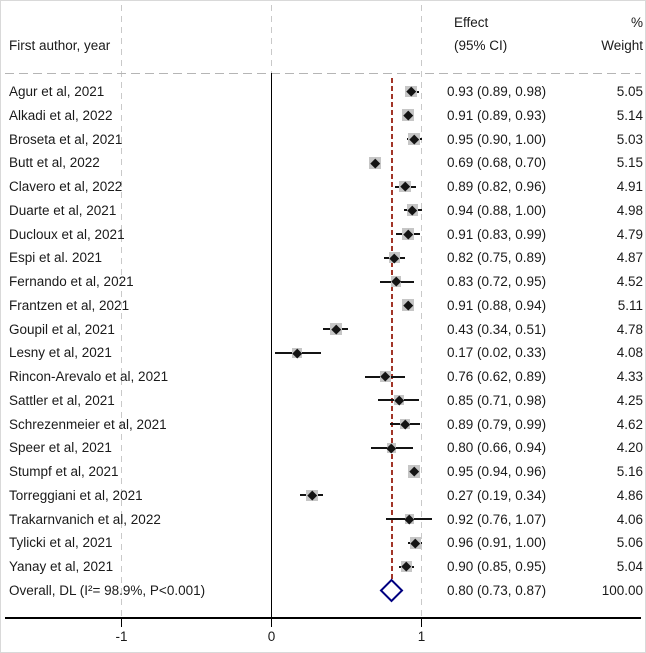  Describe the element at coordinates (497, 566) in the screenshot. I see `effect-ci-value: 0.90 (0.85, 0.95)` at that location.